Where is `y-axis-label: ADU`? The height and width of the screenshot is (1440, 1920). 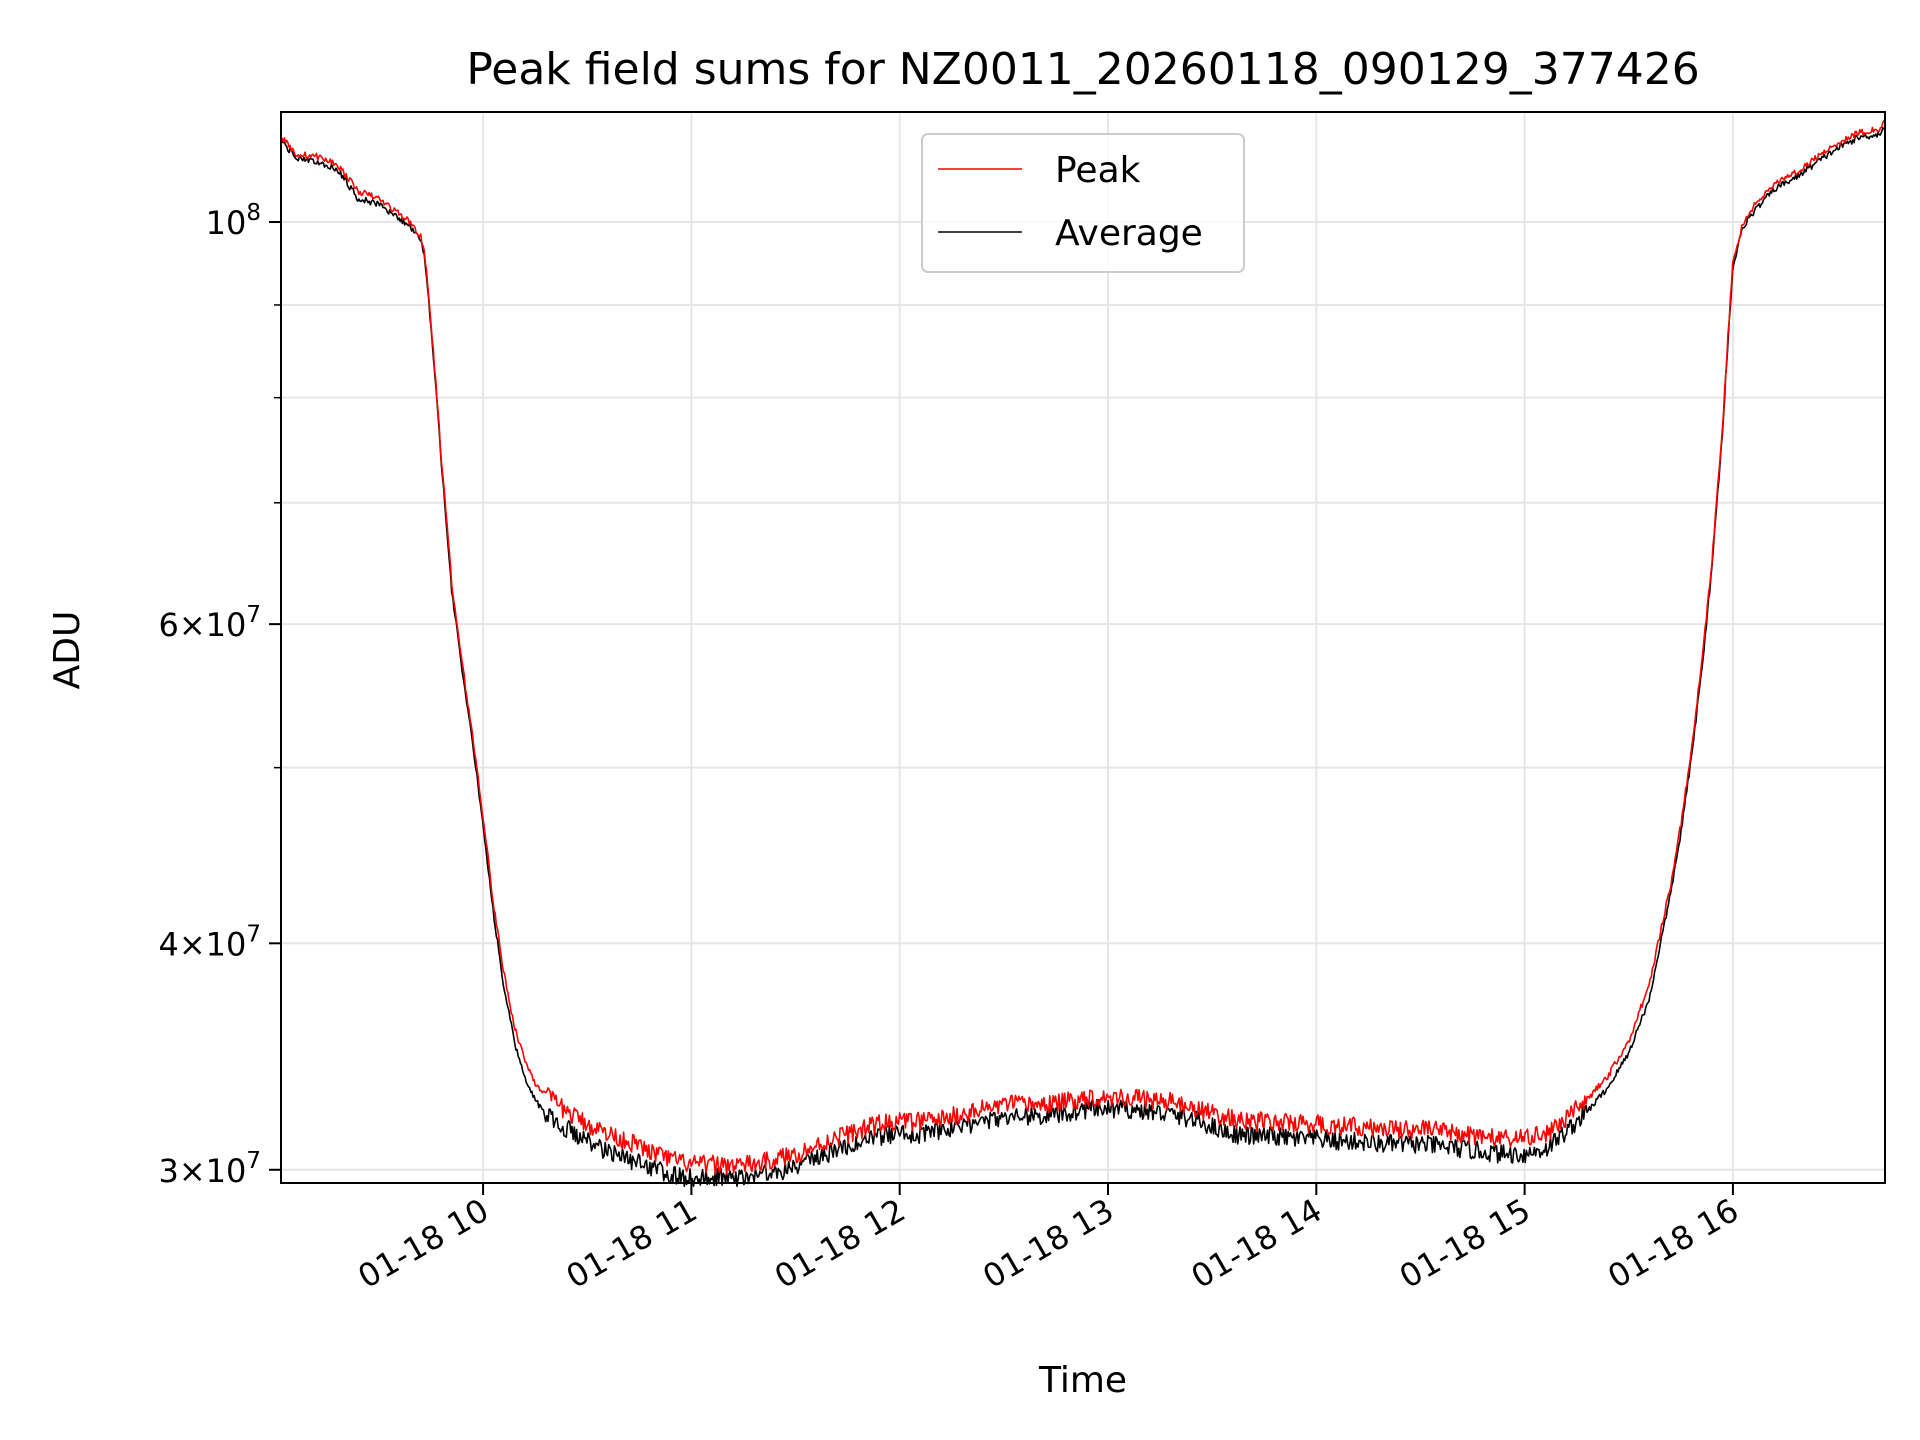 y-axis-label: ADU is located at coordinates (67, 650).